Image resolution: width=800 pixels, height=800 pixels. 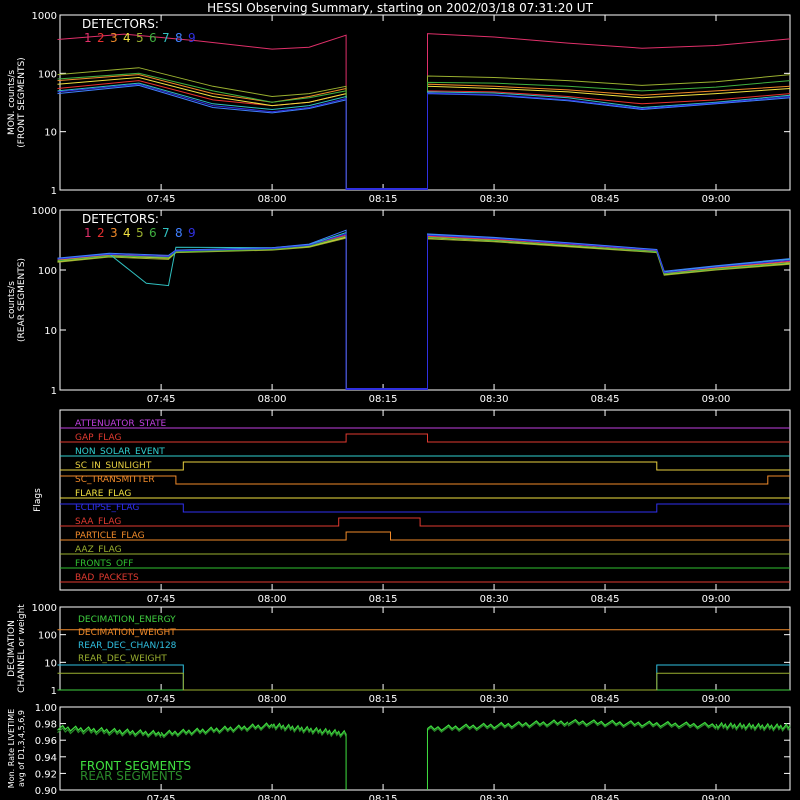 I want to click on flag-line-eclipse-flag, so click(x=425, y=508).